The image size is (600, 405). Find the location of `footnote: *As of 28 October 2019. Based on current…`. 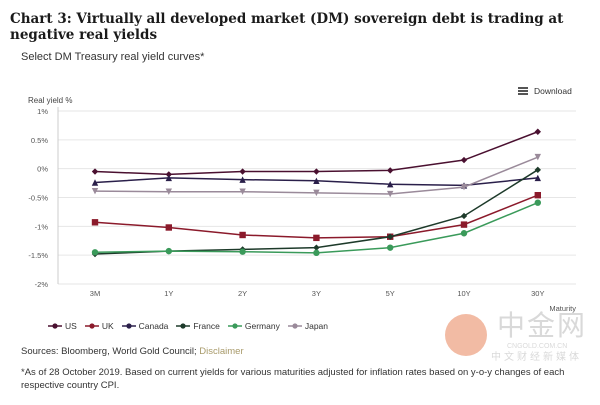

footnote: *As of 28 October 2019. Based on current… is located at coordinates (293, 379).